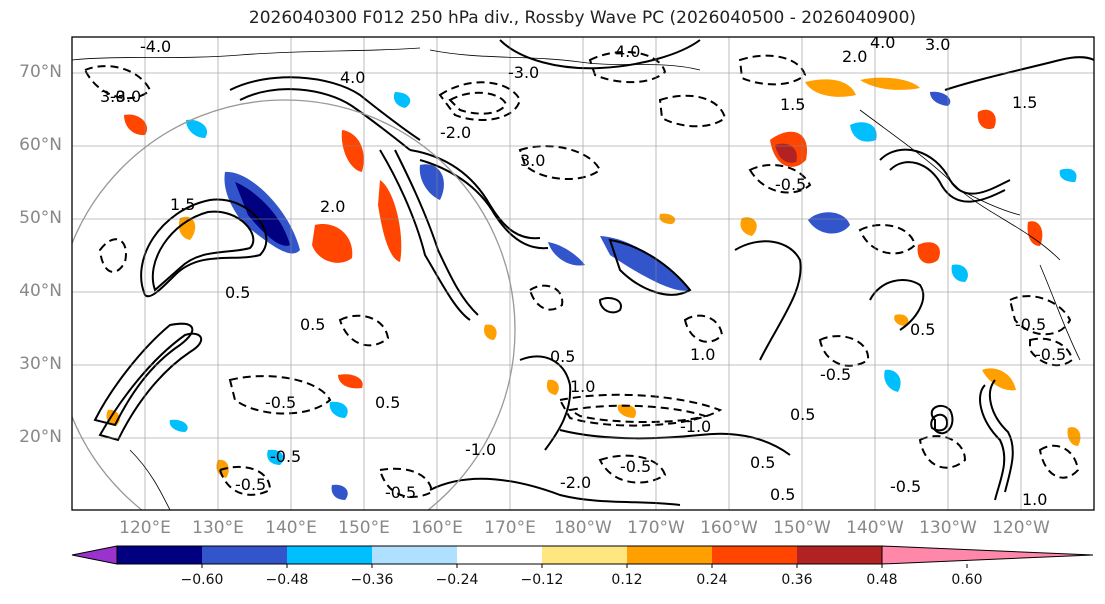 This screenshot has height=604, width=1105. Describe the element at coordinates (948, 528) in the screenshot. I see `lon-label: 130°W` at that location.